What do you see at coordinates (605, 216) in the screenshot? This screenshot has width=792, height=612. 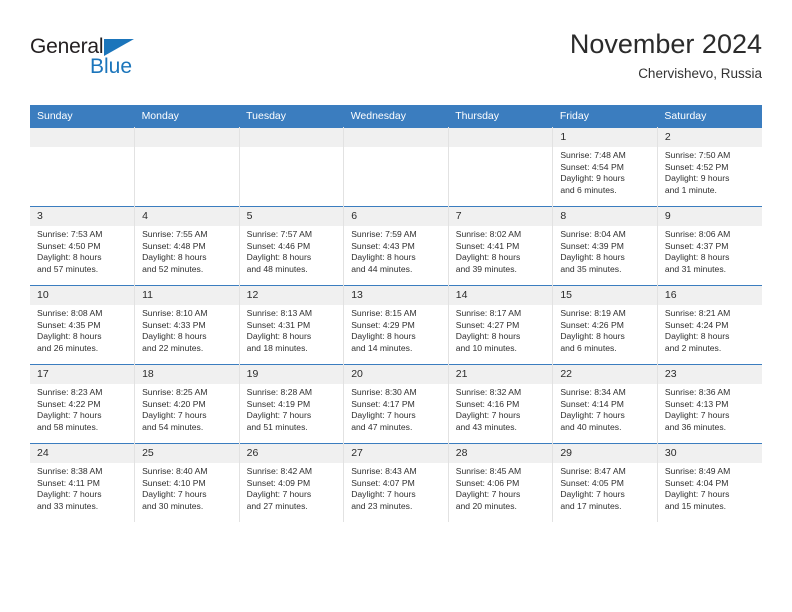 I see `day-number: 8` at bounding box center [605, 216].